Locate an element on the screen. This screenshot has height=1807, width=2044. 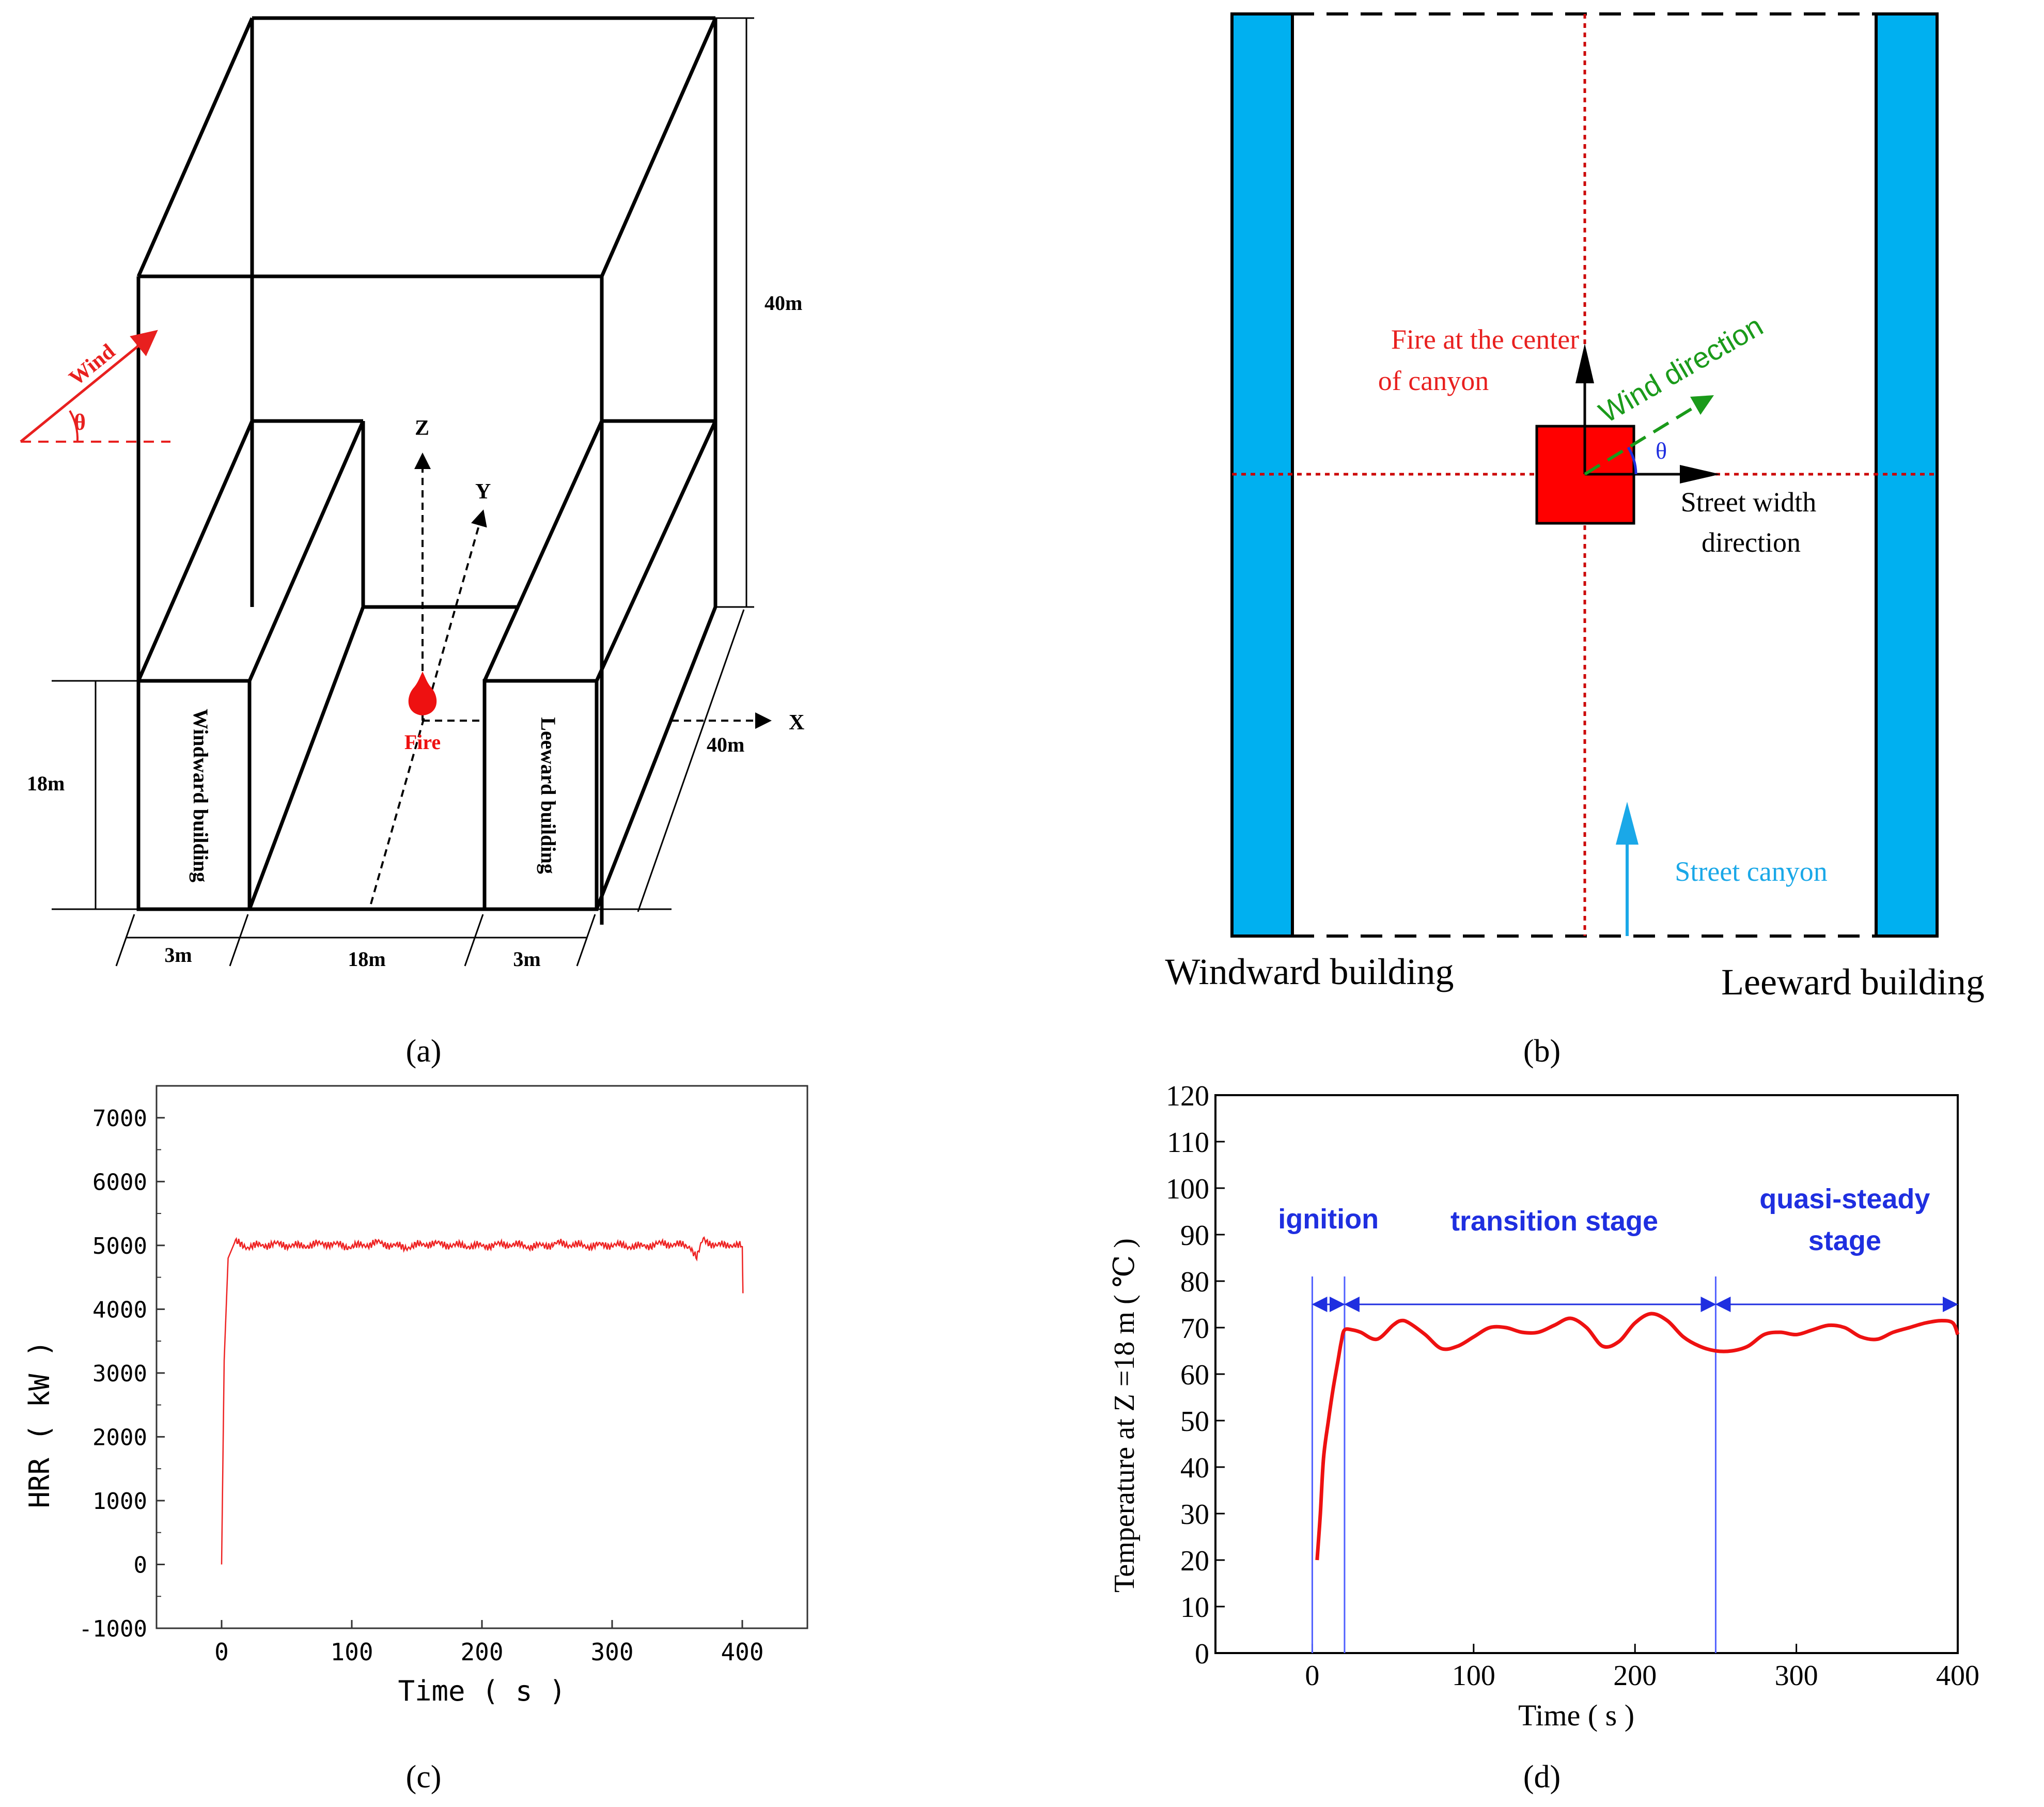
panel-c-label: (c) is located at coordinates (424, 1777).